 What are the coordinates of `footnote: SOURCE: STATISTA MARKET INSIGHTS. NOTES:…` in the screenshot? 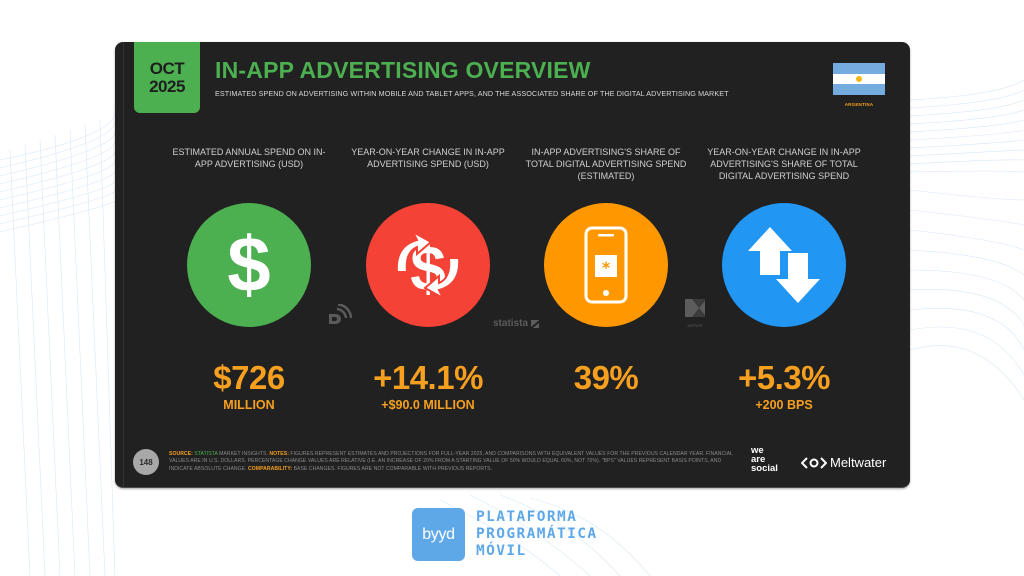 It's located at (454, 462).